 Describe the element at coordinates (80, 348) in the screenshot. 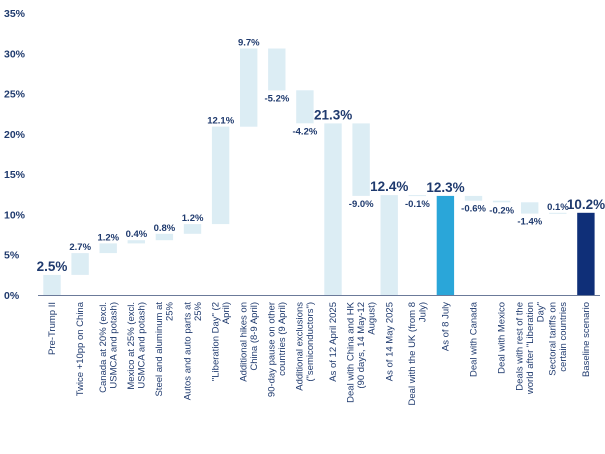

I see `x-tick-label: Twice +10pp on China` at that location.